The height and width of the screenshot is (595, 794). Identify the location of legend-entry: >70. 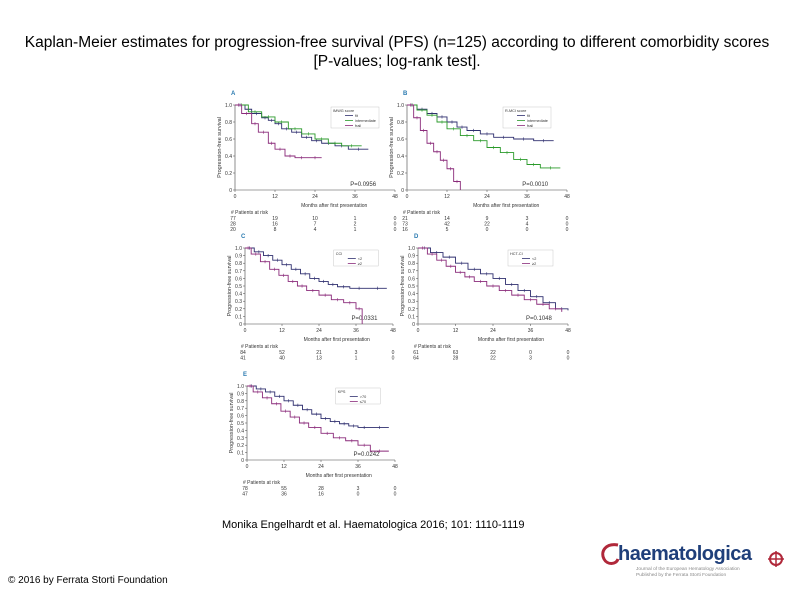
(363, 397).